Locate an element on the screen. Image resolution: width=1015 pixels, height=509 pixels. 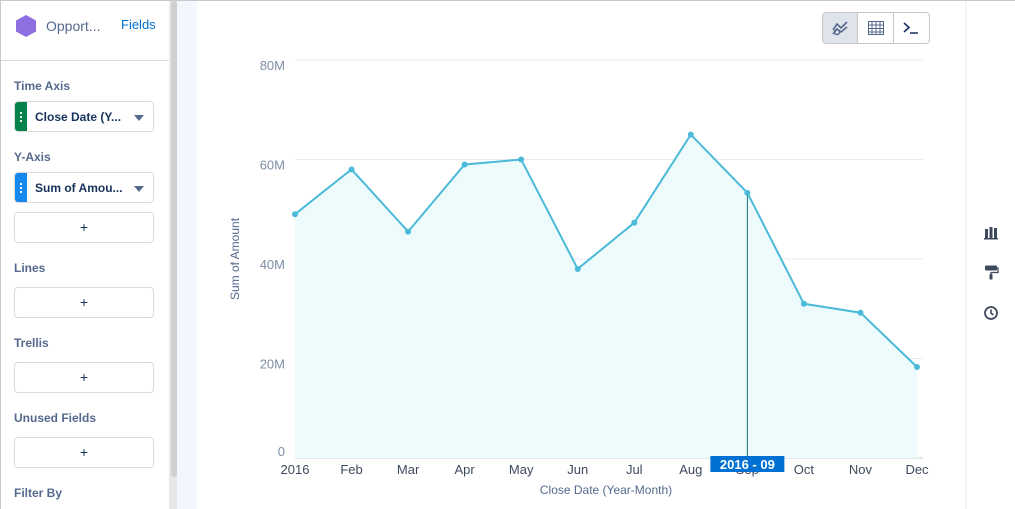
panel-scrollbar-thumb is located at coordinates (174, 239).